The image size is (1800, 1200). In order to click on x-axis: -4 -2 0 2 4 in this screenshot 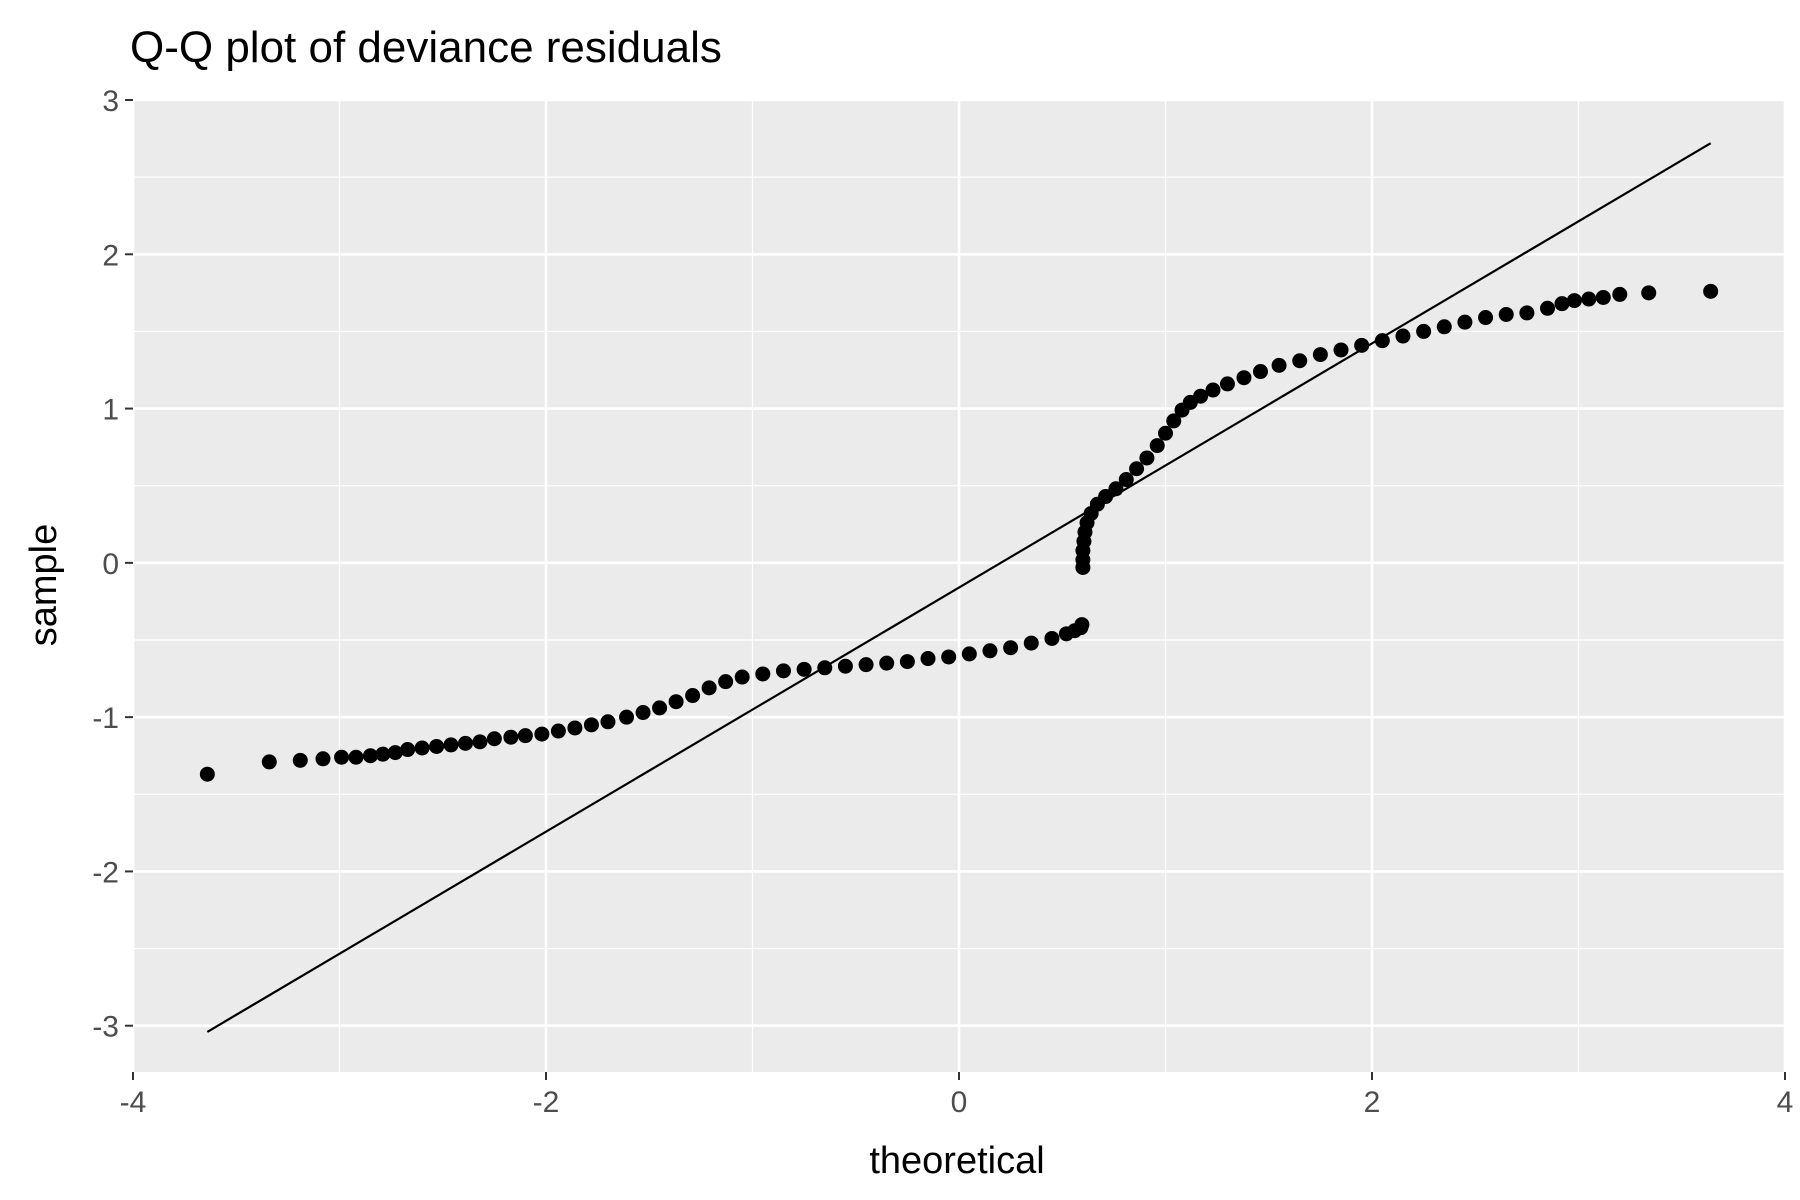, I will do `click(957, 1095)`.